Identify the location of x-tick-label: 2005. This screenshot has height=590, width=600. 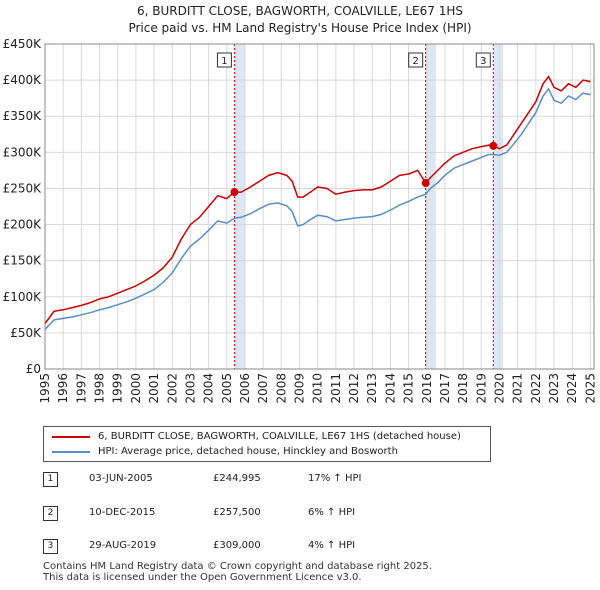
(227, 388).